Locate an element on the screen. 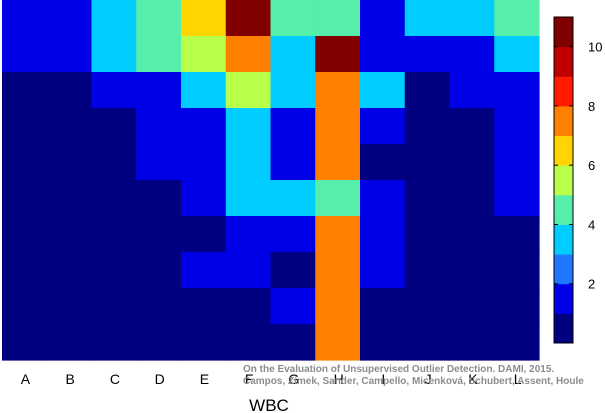 The height and width of the screenshot is (413, 605). colorbar-tick-10: 10 is located at coordinates (595, 47).